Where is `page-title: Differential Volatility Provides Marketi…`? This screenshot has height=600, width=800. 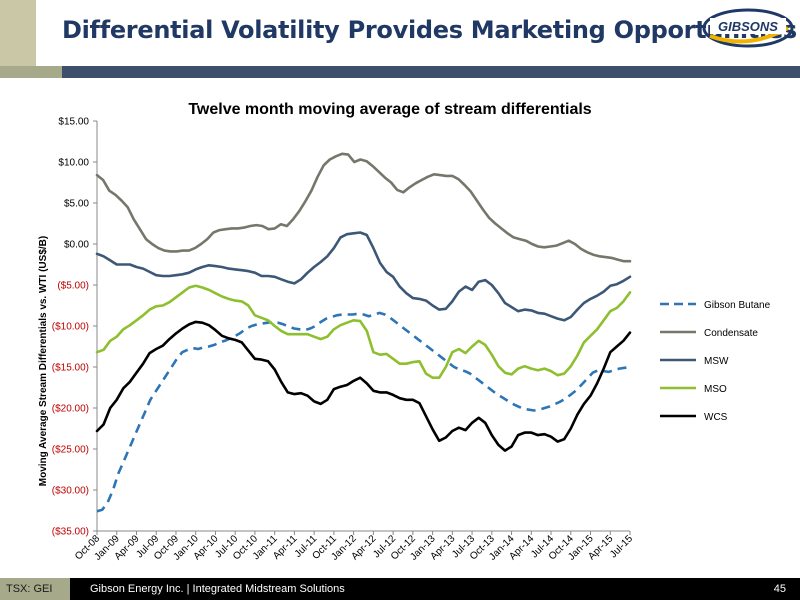
page-title: Differential Volatility Provides Marketi… is located at coordinates (429, 30).